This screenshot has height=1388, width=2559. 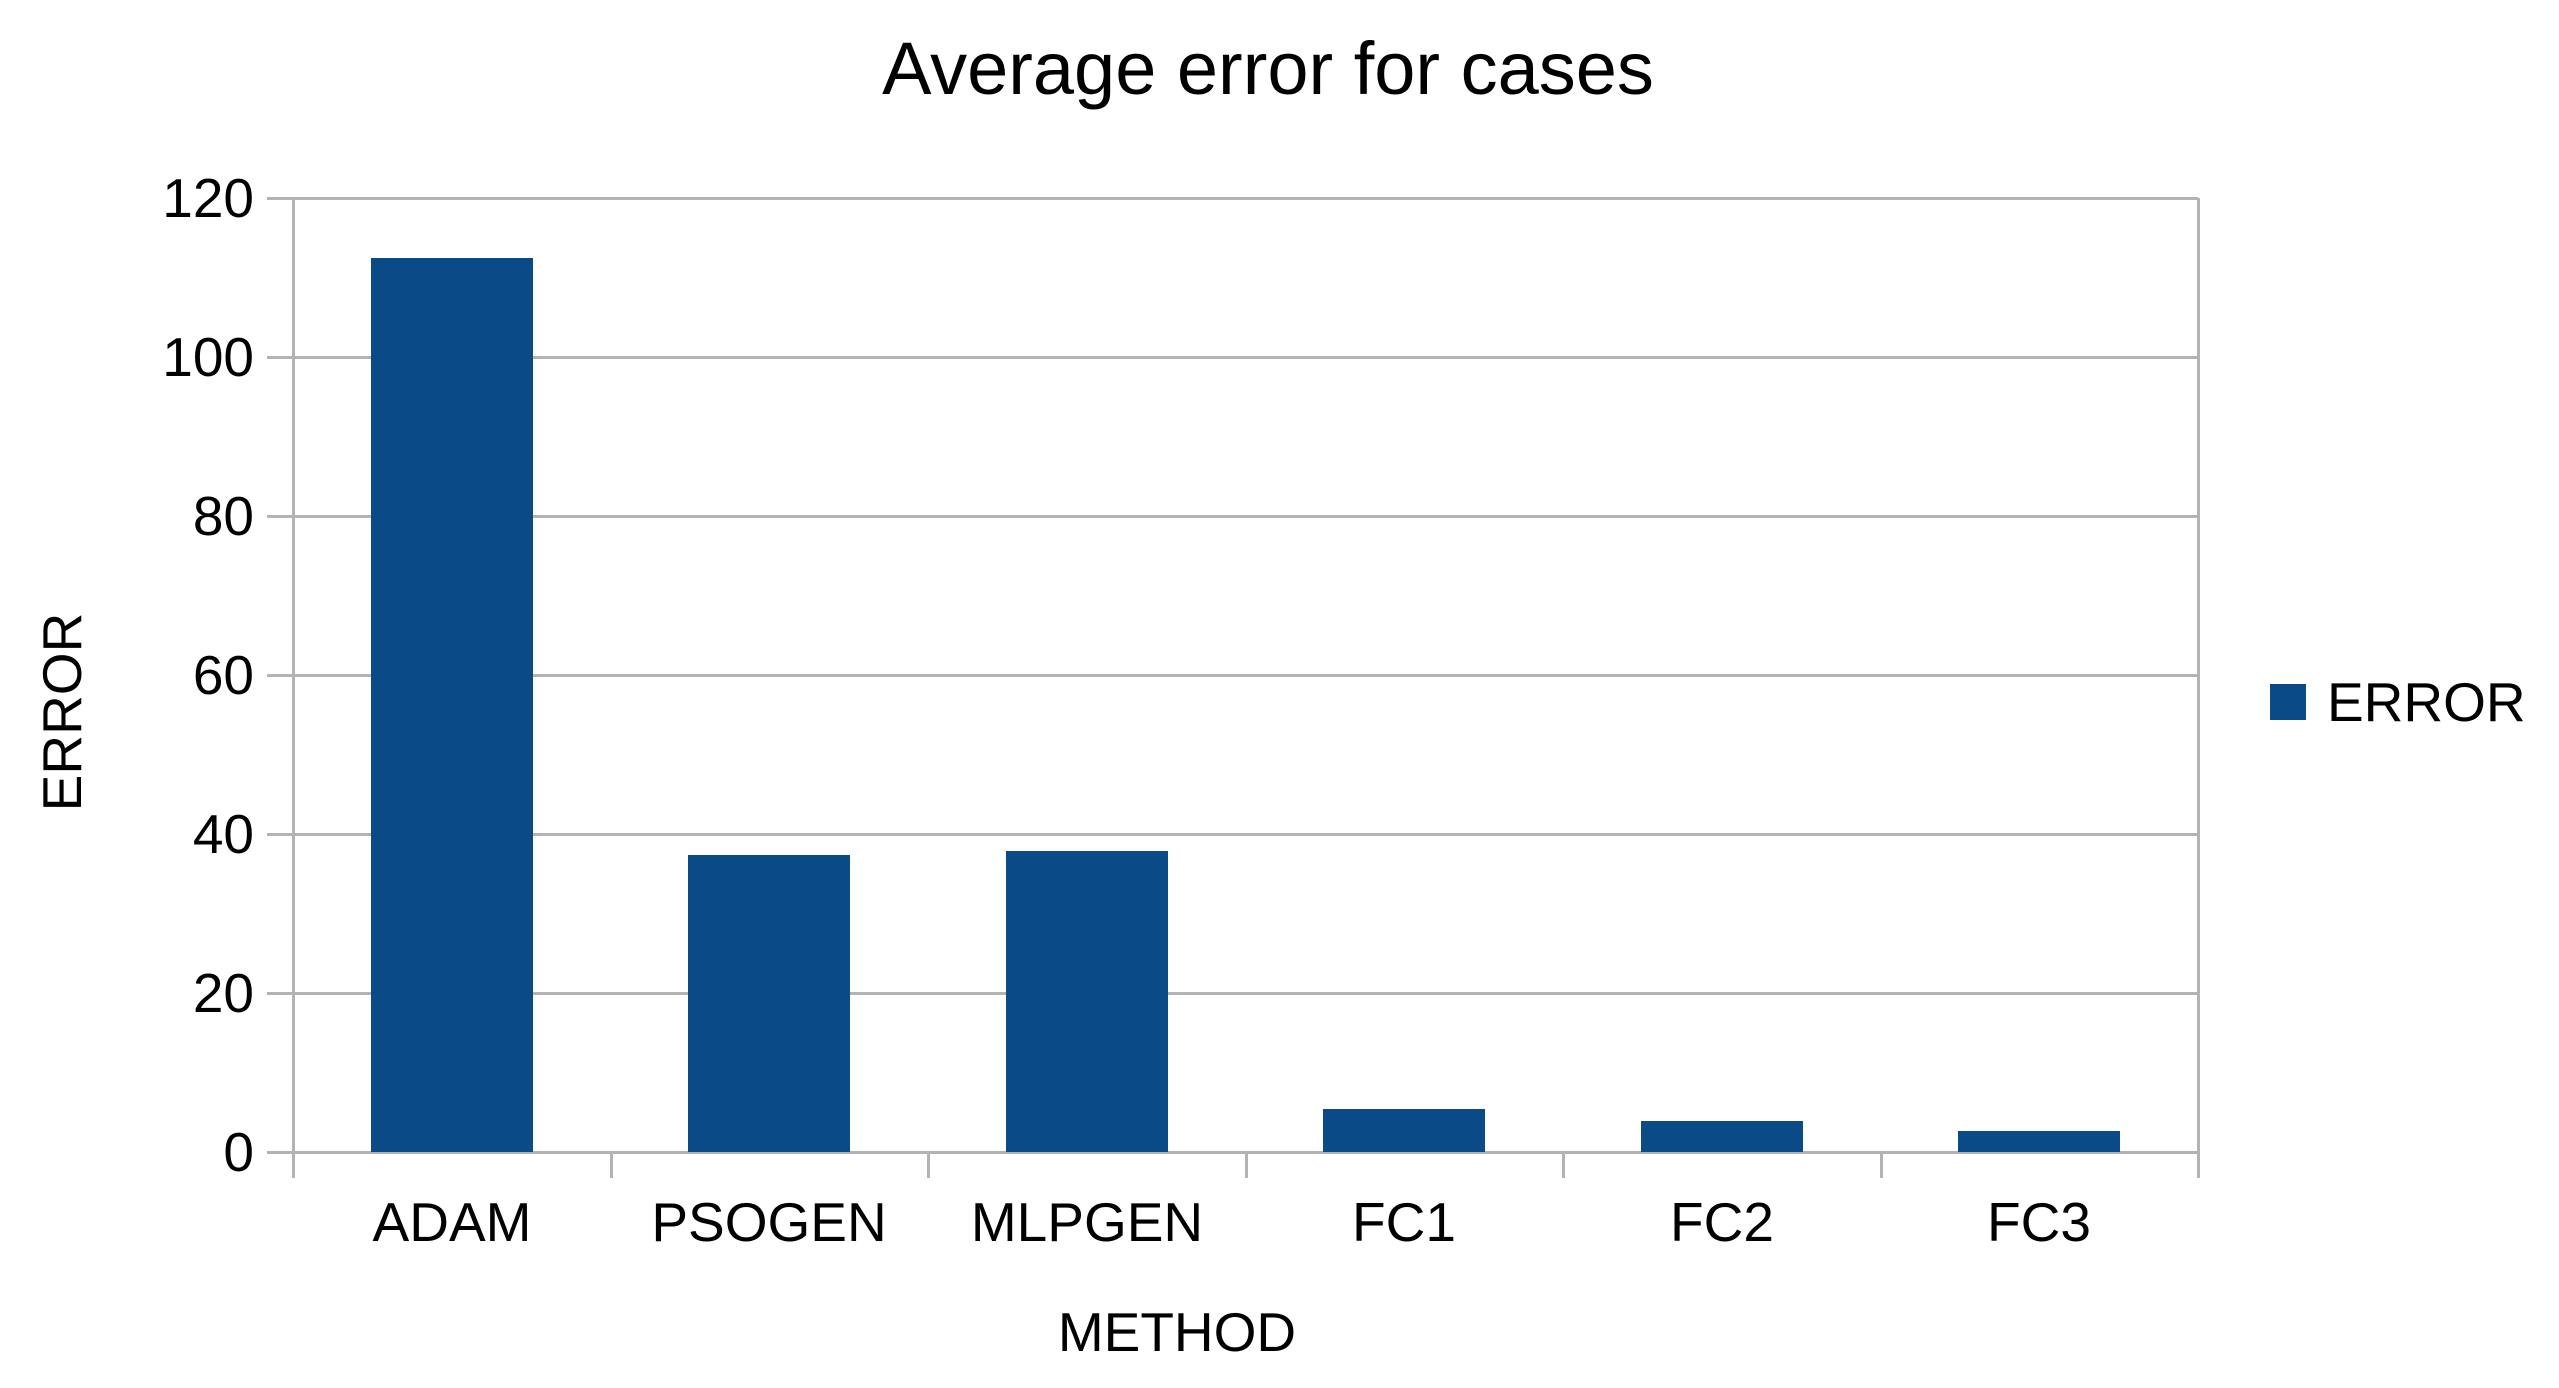 I want to click on bar-adam, so click(x=452, y=705).